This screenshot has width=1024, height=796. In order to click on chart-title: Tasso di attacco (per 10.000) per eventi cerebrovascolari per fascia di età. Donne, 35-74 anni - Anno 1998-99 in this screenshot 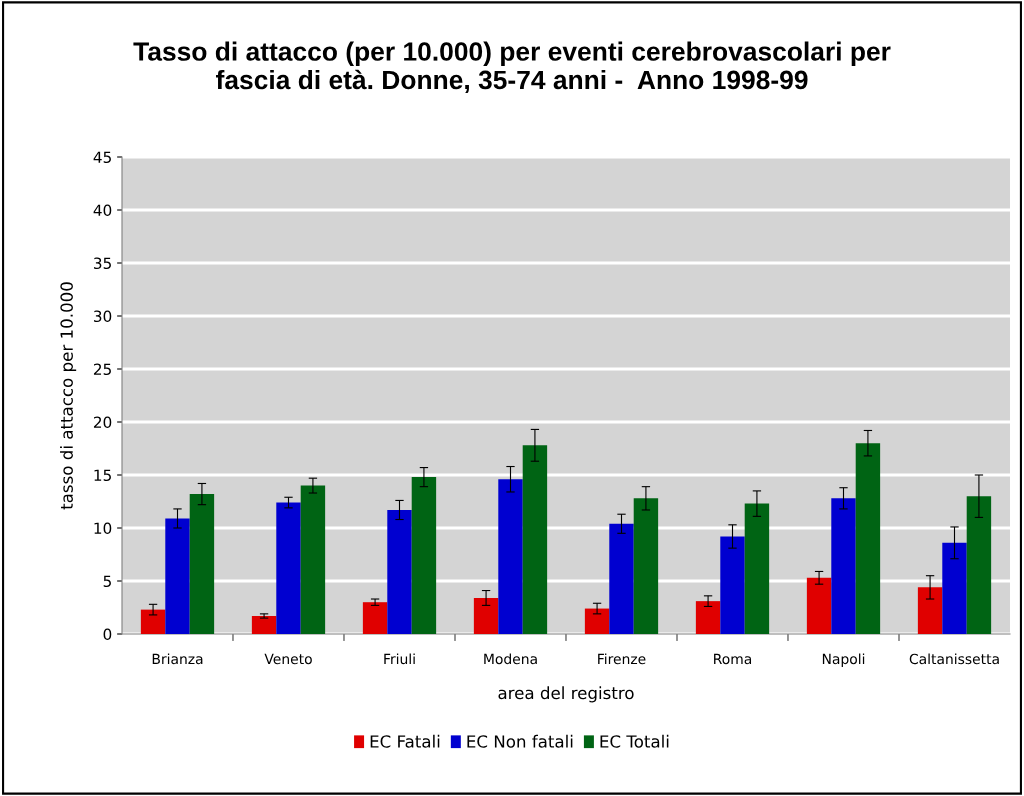, I will do `click(512, 67)`.